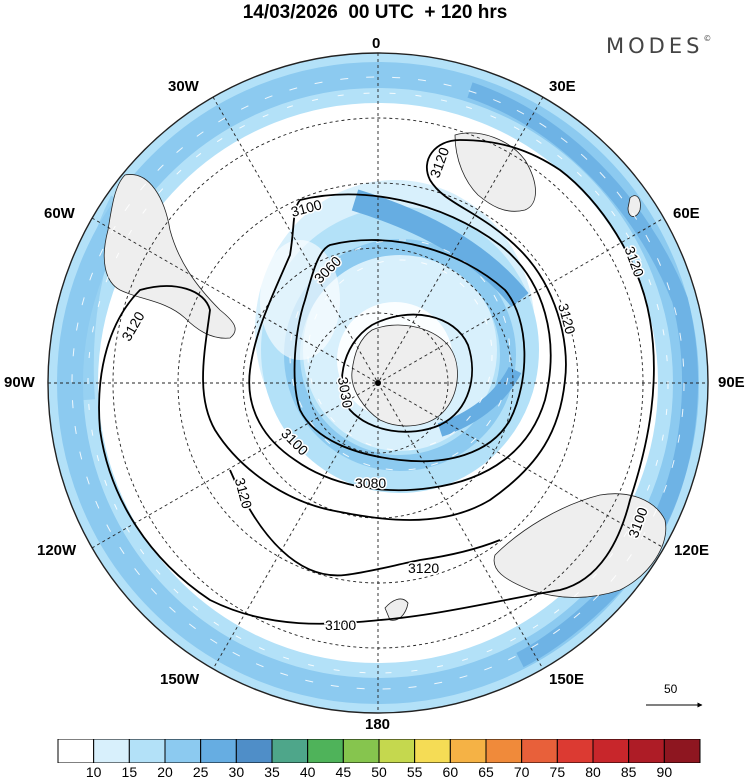 Image resolution: width=750 pixels, height=782 pixels. I want to click on colorbar-tick-label: 15, so click(129, 772).